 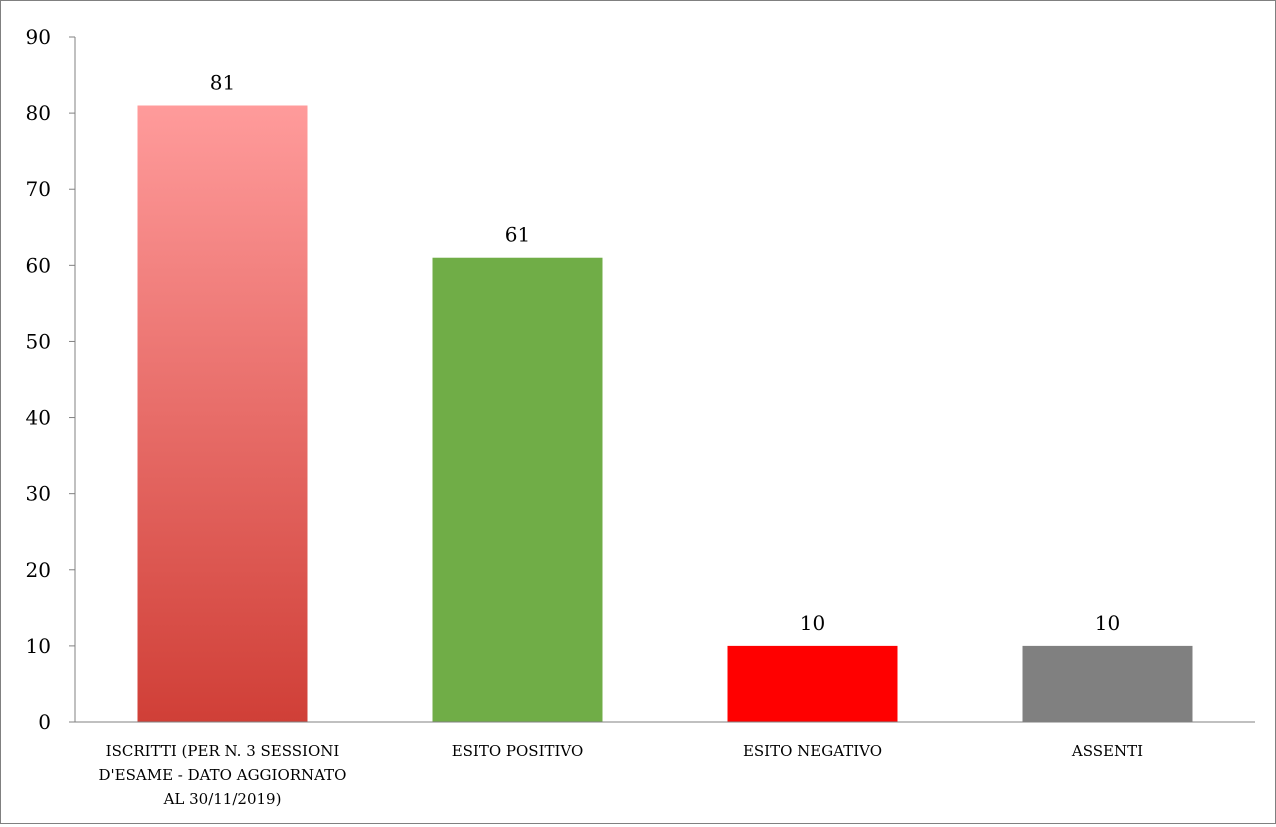 I want to click on y-tick-label: 30, so click(x=38, y=494).